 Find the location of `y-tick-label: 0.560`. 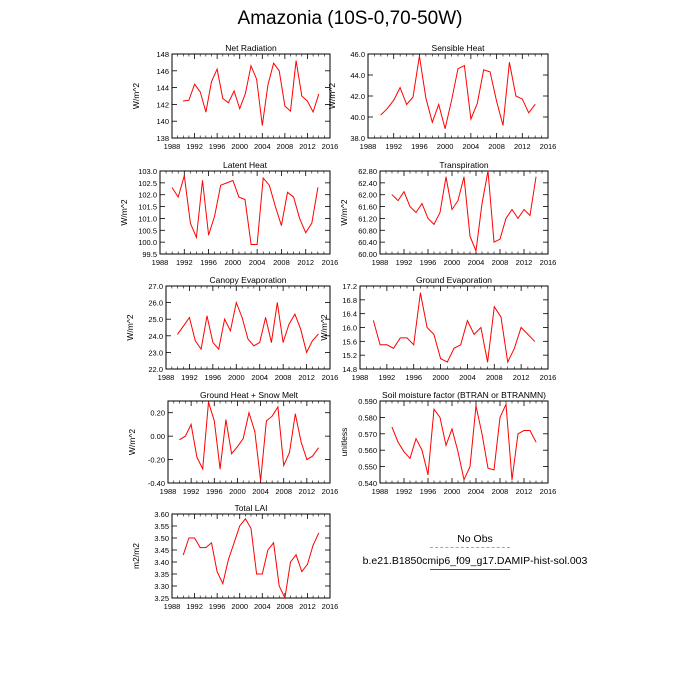

y-tick-label: 0.560 is located at coordinates (367, 450).